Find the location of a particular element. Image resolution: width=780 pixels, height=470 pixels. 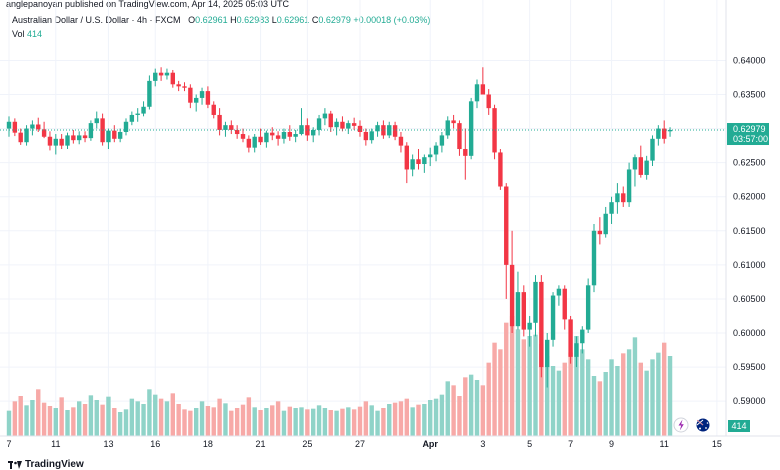

australia-flag-icon is located at coordinates (703, 425).